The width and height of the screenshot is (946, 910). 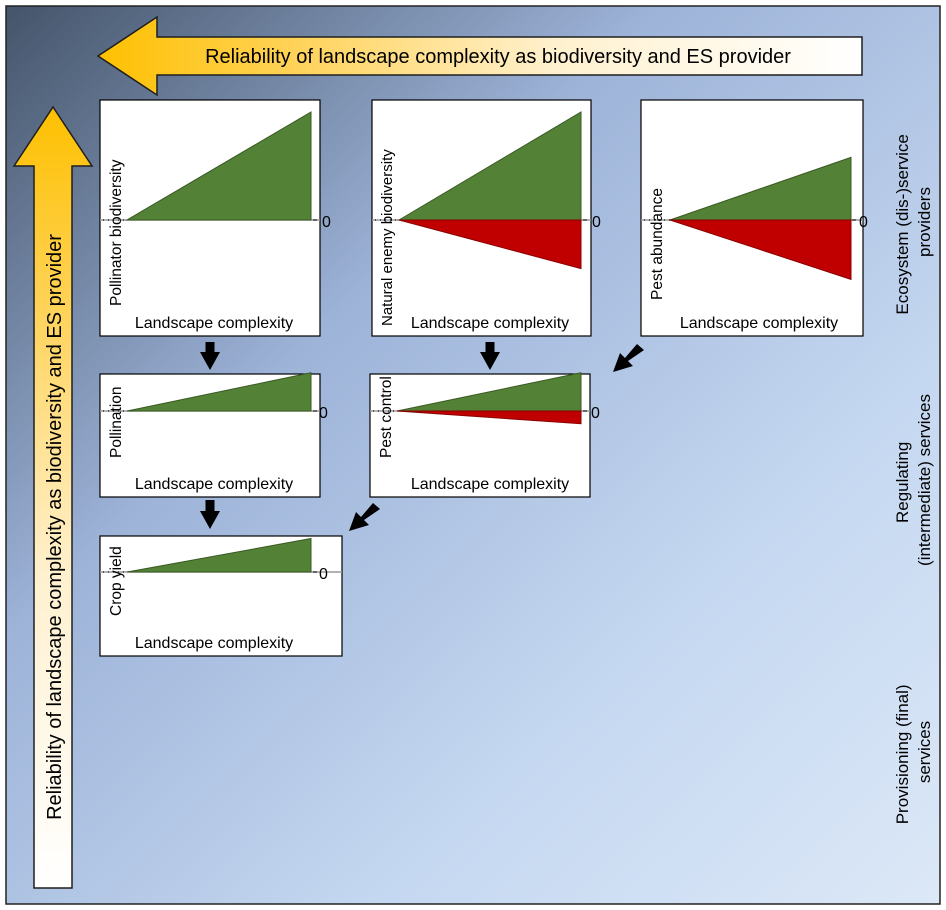 What do you see at coordinates (595, 413) in the screenshot?
I see `pest-control-zero-label: 0` at bounding box center [595, 413].